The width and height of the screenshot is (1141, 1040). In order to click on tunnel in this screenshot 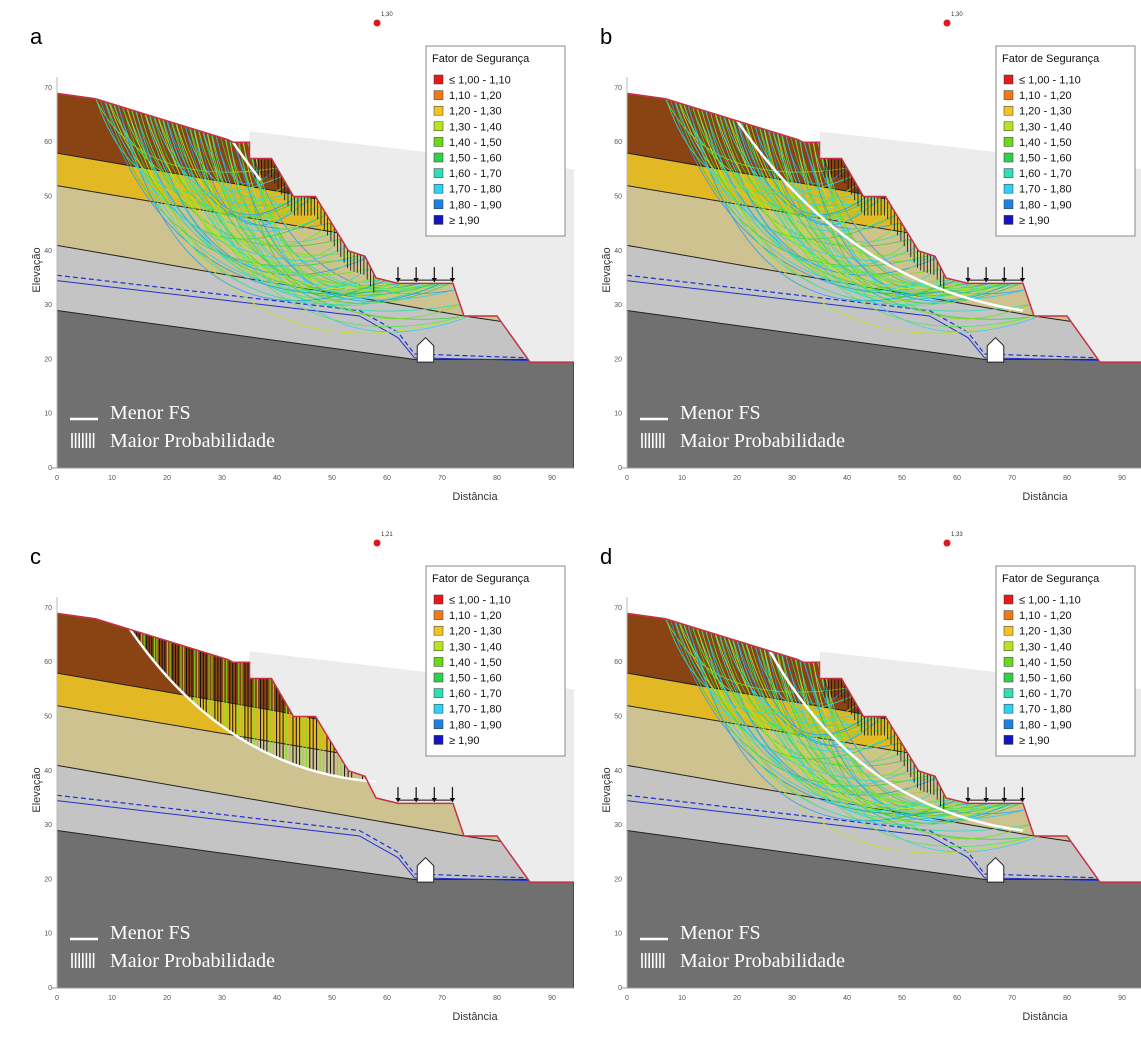, I will do `click(425, 349)`.